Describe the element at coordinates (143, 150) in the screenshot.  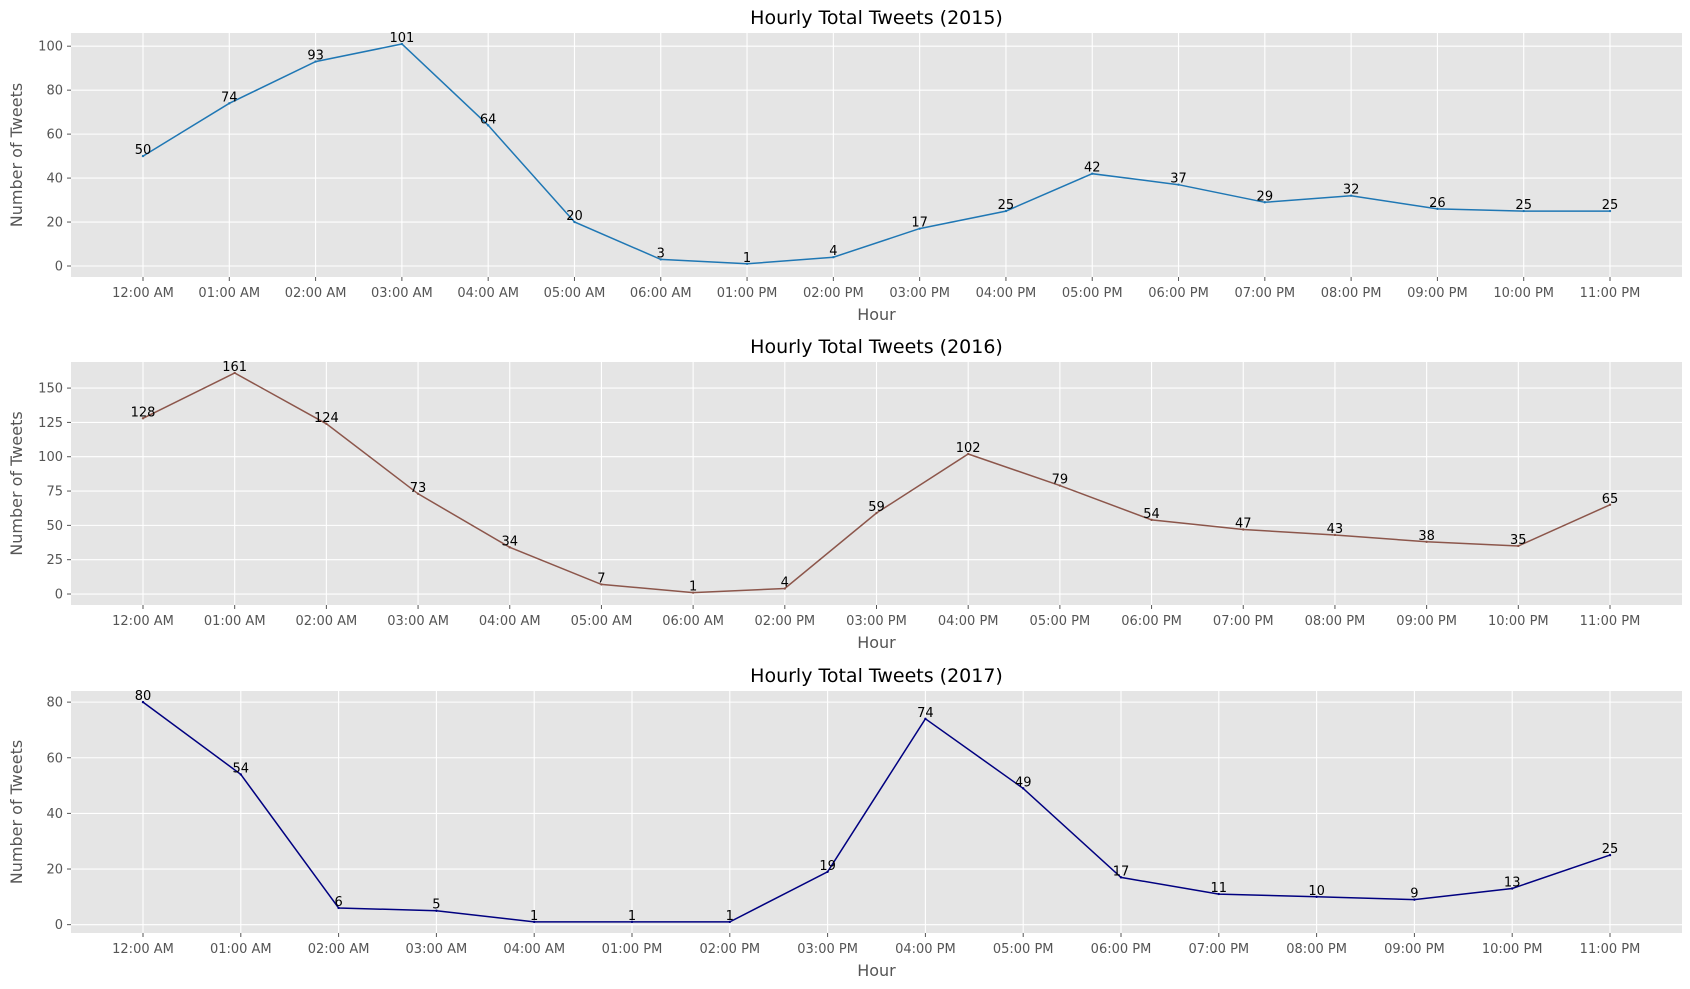
I see `data-label: 50` at that location.